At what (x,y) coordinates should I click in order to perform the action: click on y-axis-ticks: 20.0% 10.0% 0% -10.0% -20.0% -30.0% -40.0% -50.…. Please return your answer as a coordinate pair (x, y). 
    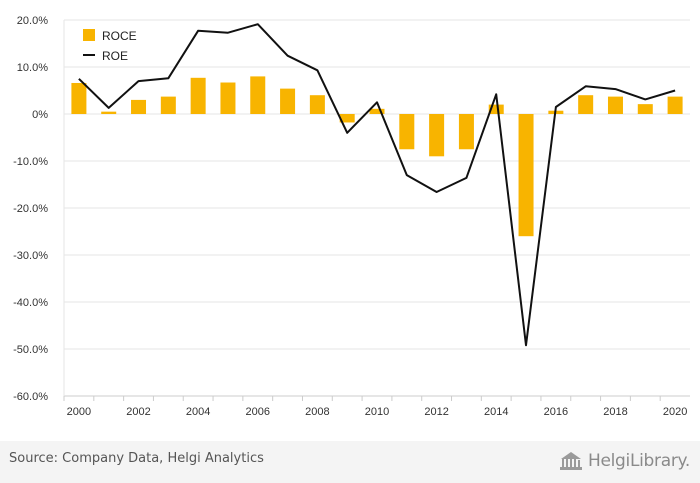
    Looking at the image, I should click on (30, 209).